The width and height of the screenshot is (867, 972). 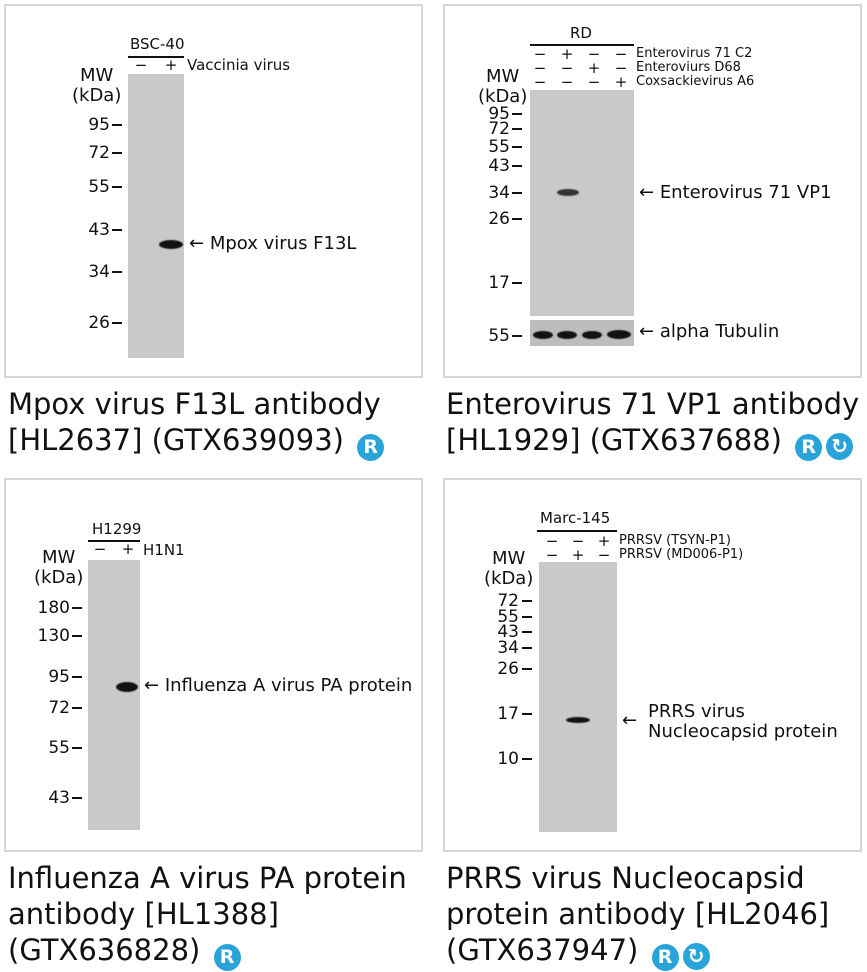 I want to click on band-annotation: ← Enterovirus 71 VP1, so click(x=735, y=192).